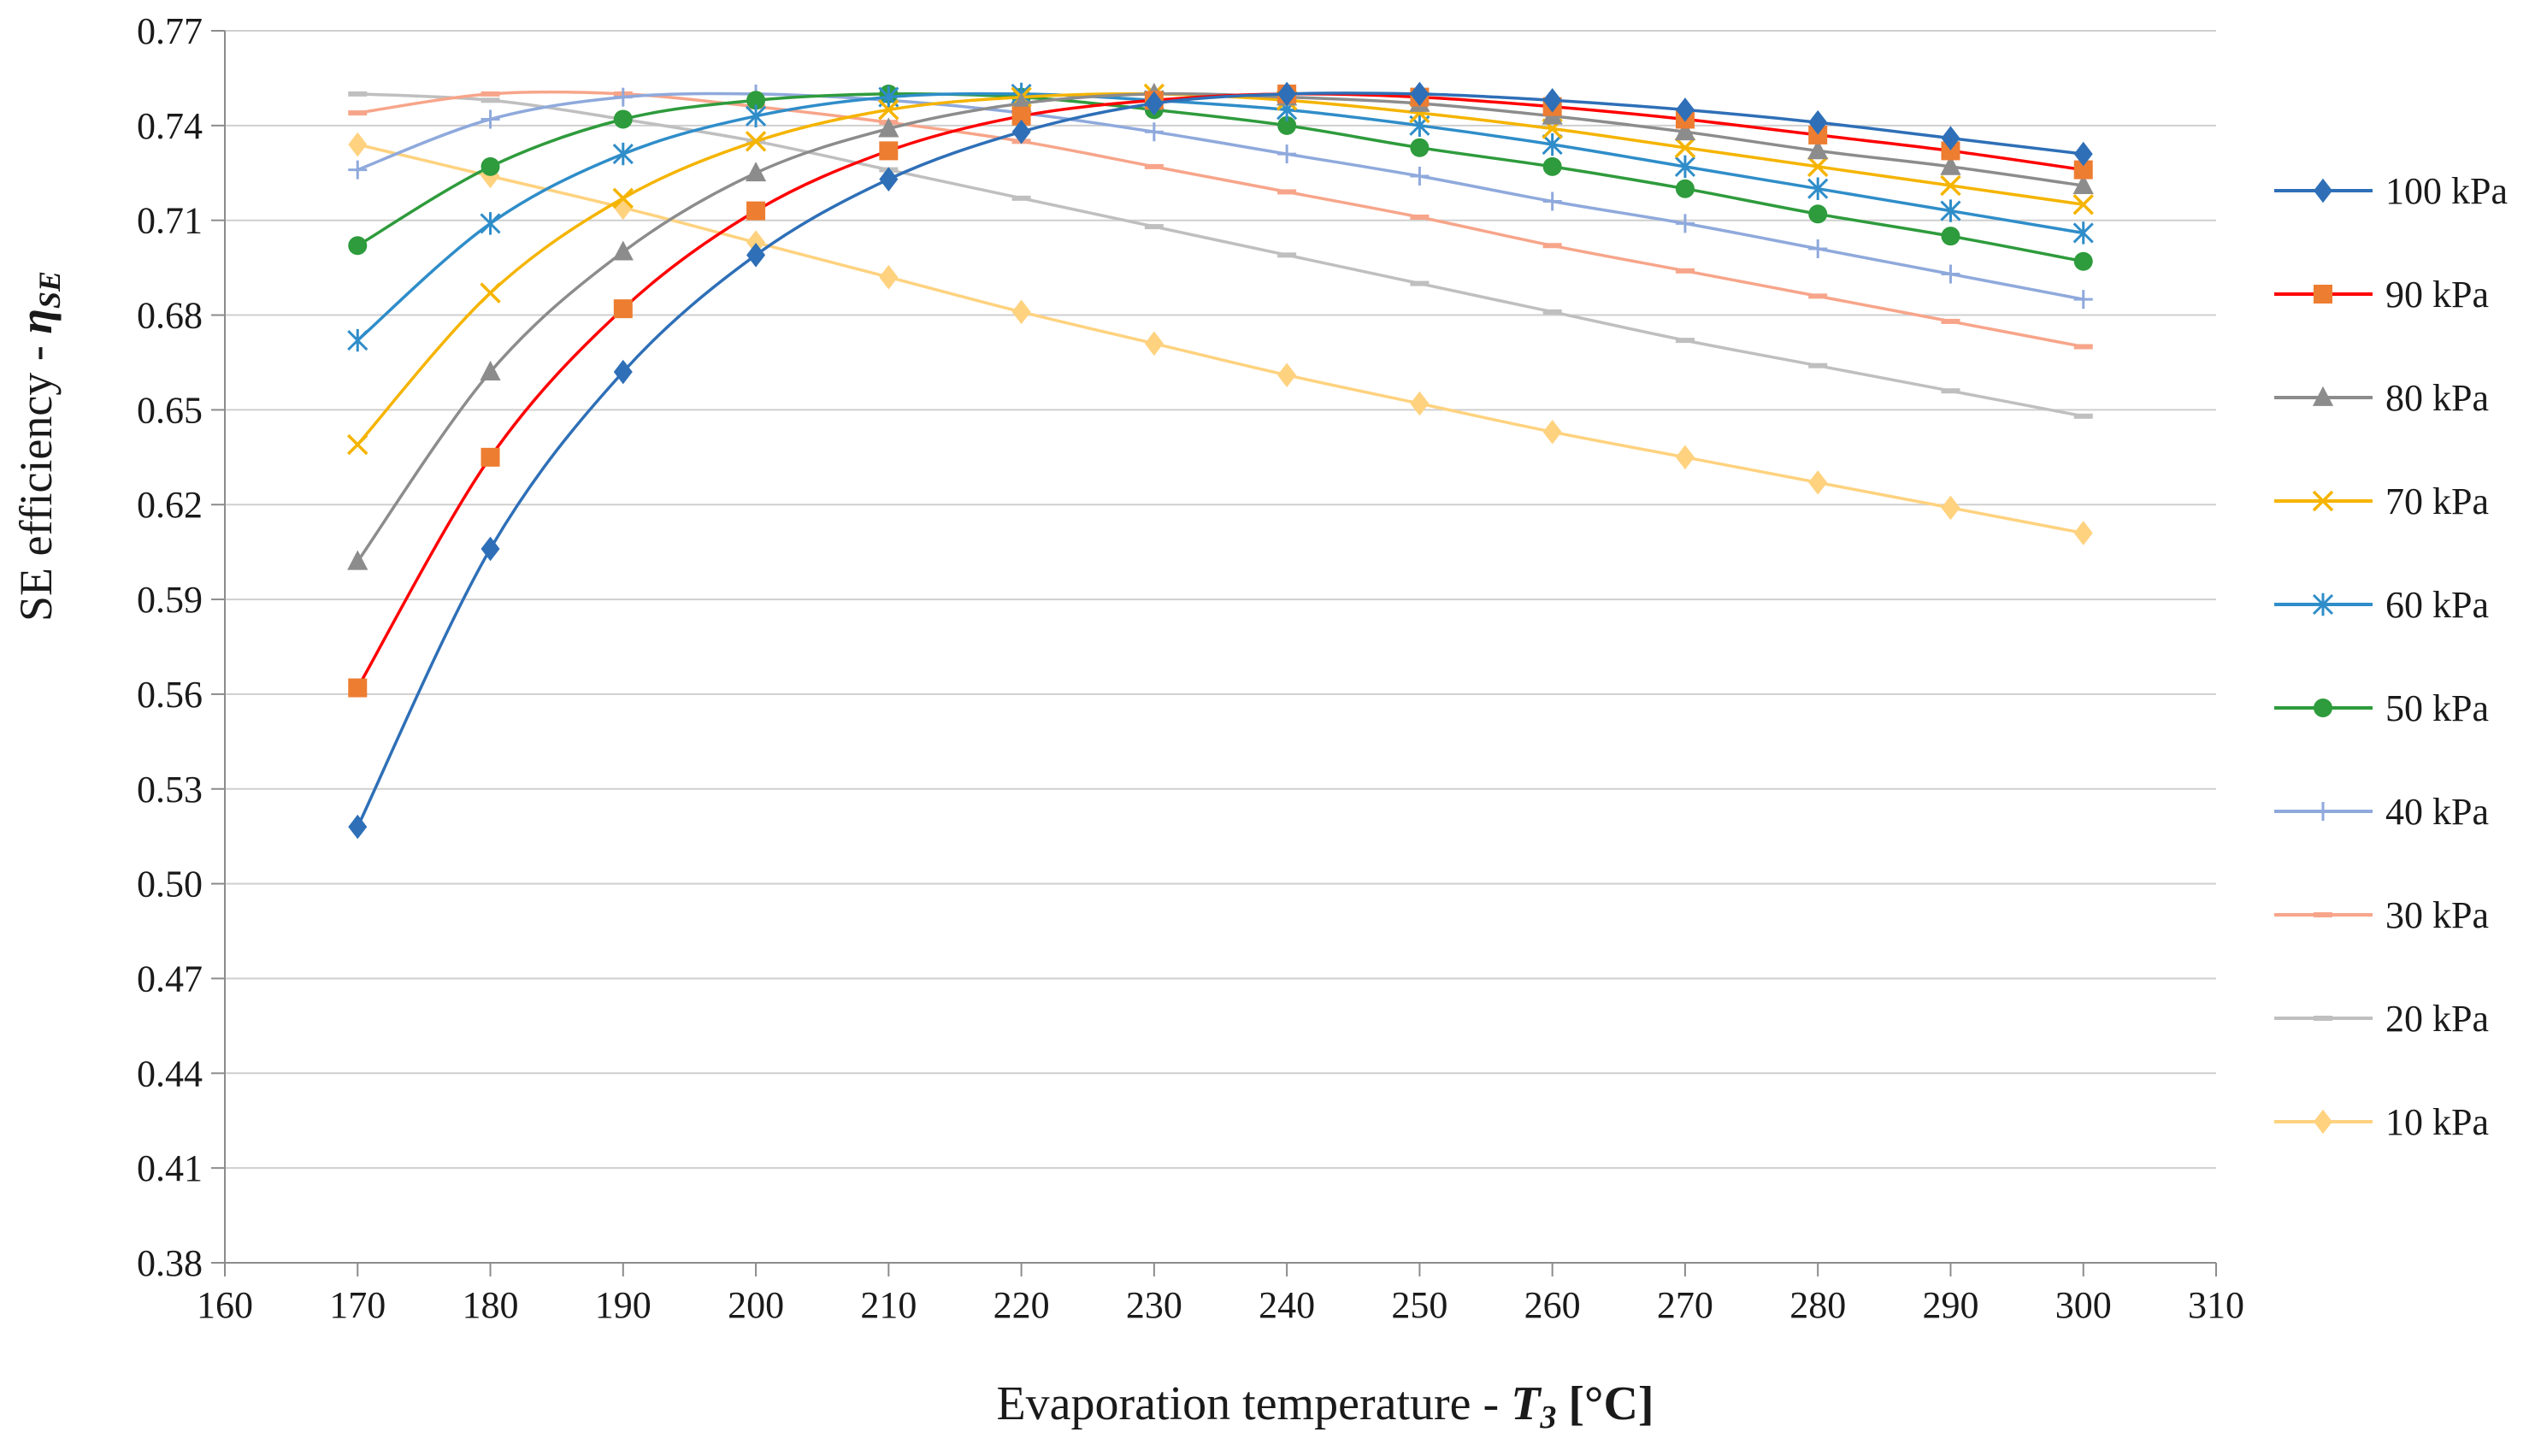 This screenshot has height=1456, width=2541. I want to click on x-tick-label: 190, so click(623, 1305).